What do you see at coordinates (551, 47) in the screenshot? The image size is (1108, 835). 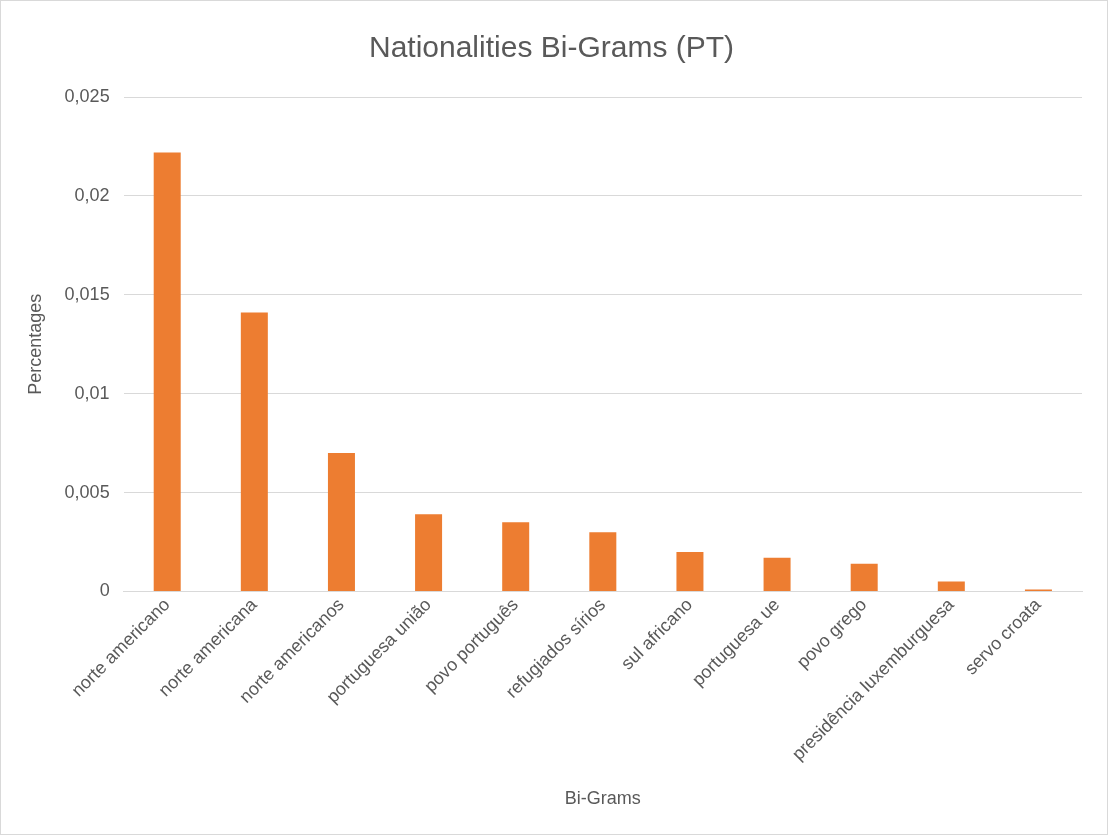 I see `chart-title: Nationalities Bi-Grams (PT)` at bounding box center [551, 47].